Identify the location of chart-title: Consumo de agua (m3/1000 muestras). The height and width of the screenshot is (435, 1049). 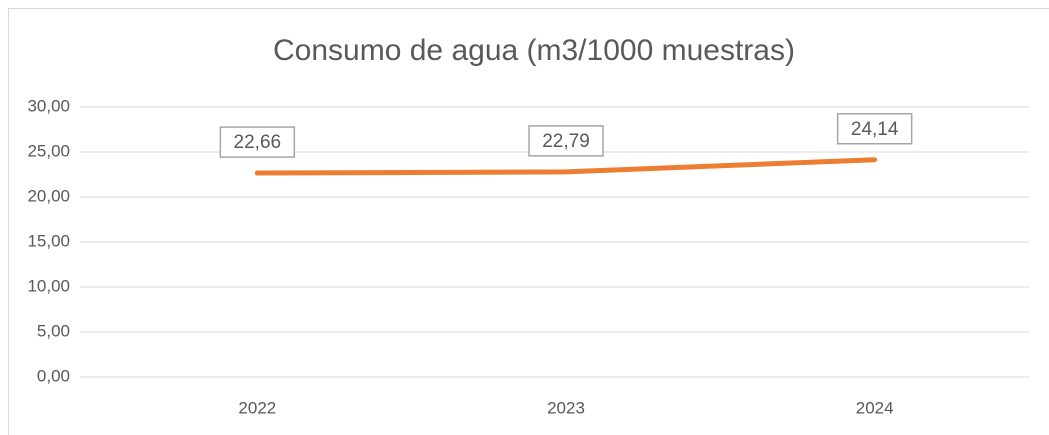
(534, 50).